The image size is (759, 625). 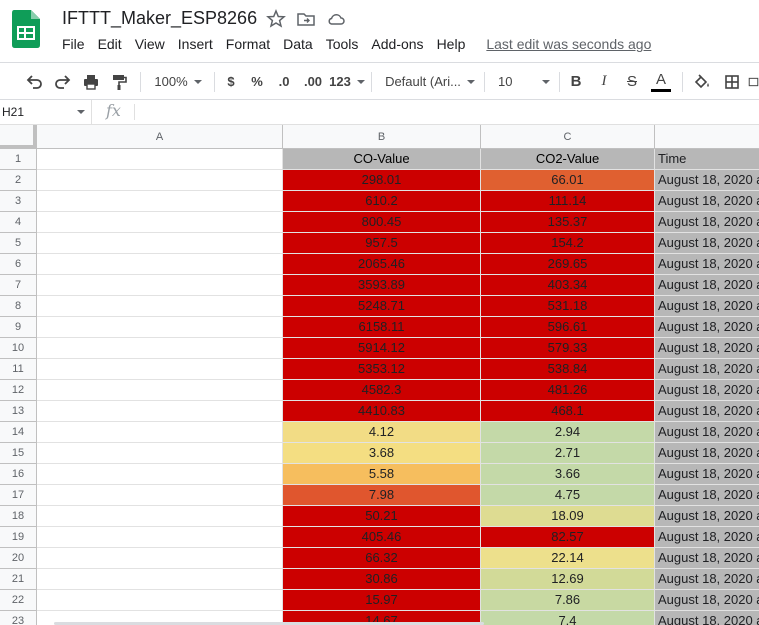 What do you see at coordinates (347, 81) in the screenshot?
I see `more-formats-button: 123` at bounding box center [347, 81].